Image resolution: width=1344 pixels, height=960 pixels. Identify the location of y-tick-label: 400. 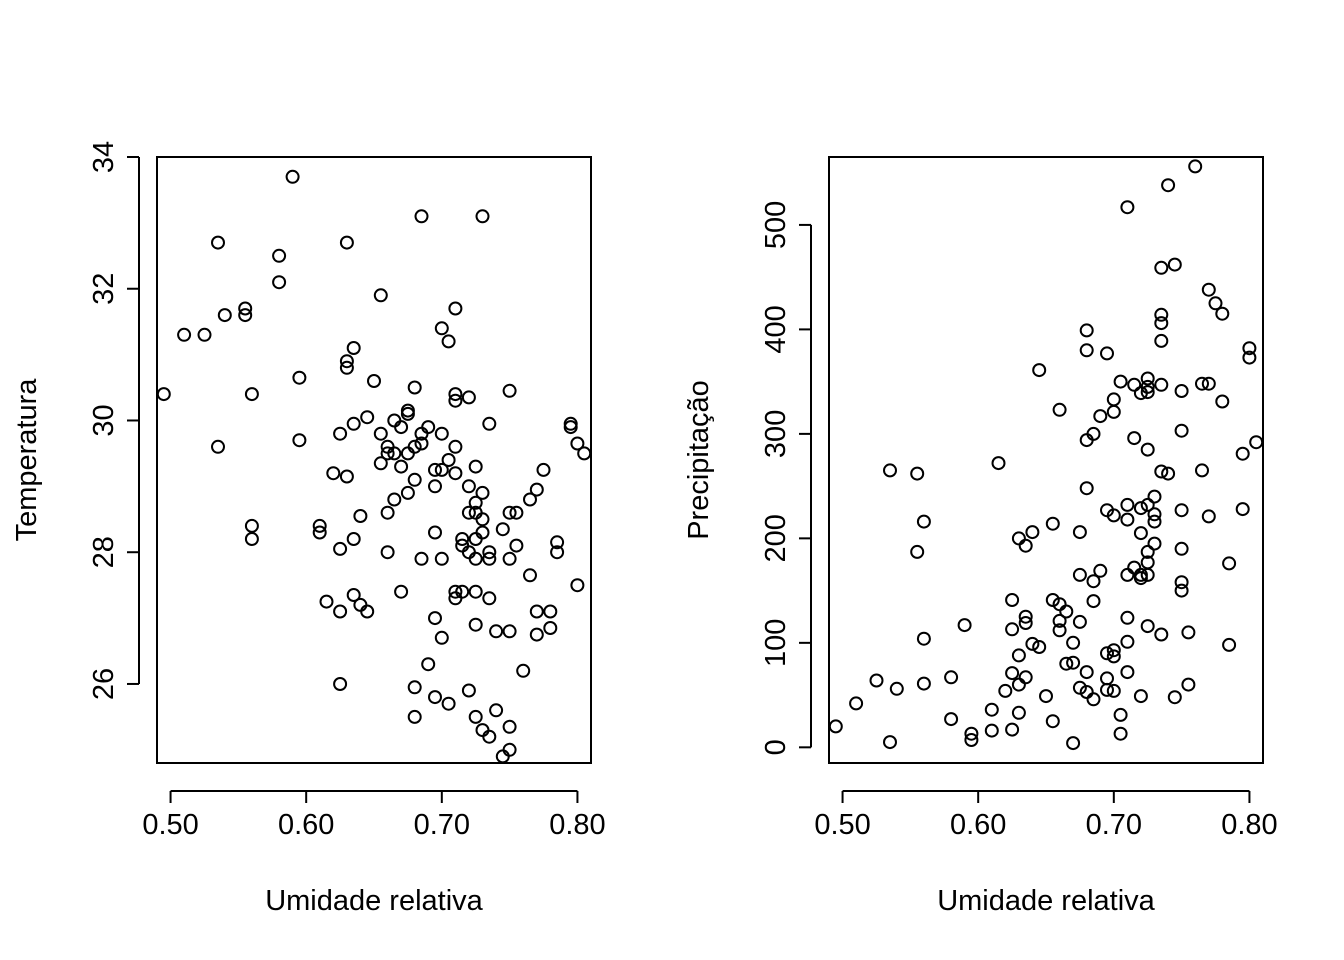
(776, 329).